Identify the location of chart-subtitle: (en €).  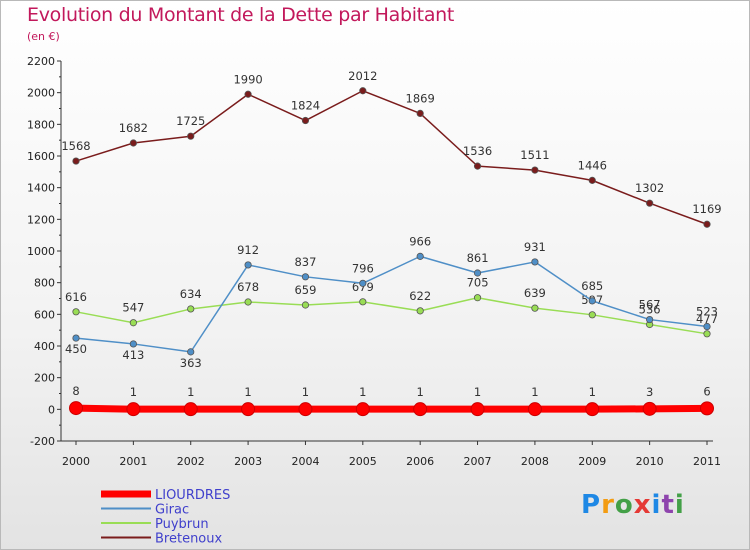
(43, 36).